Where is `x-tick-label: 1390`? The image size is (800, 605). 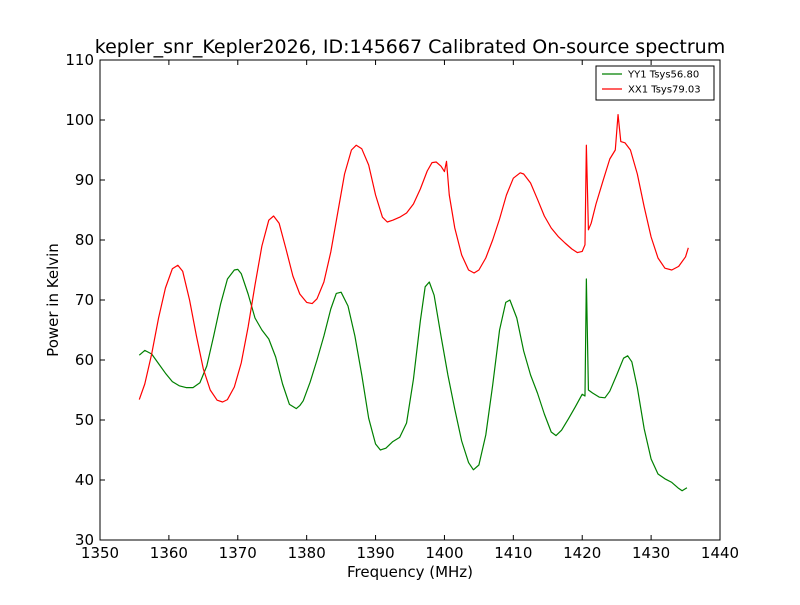
x-tick-label: 1390 is located at coordinates (375, 553).